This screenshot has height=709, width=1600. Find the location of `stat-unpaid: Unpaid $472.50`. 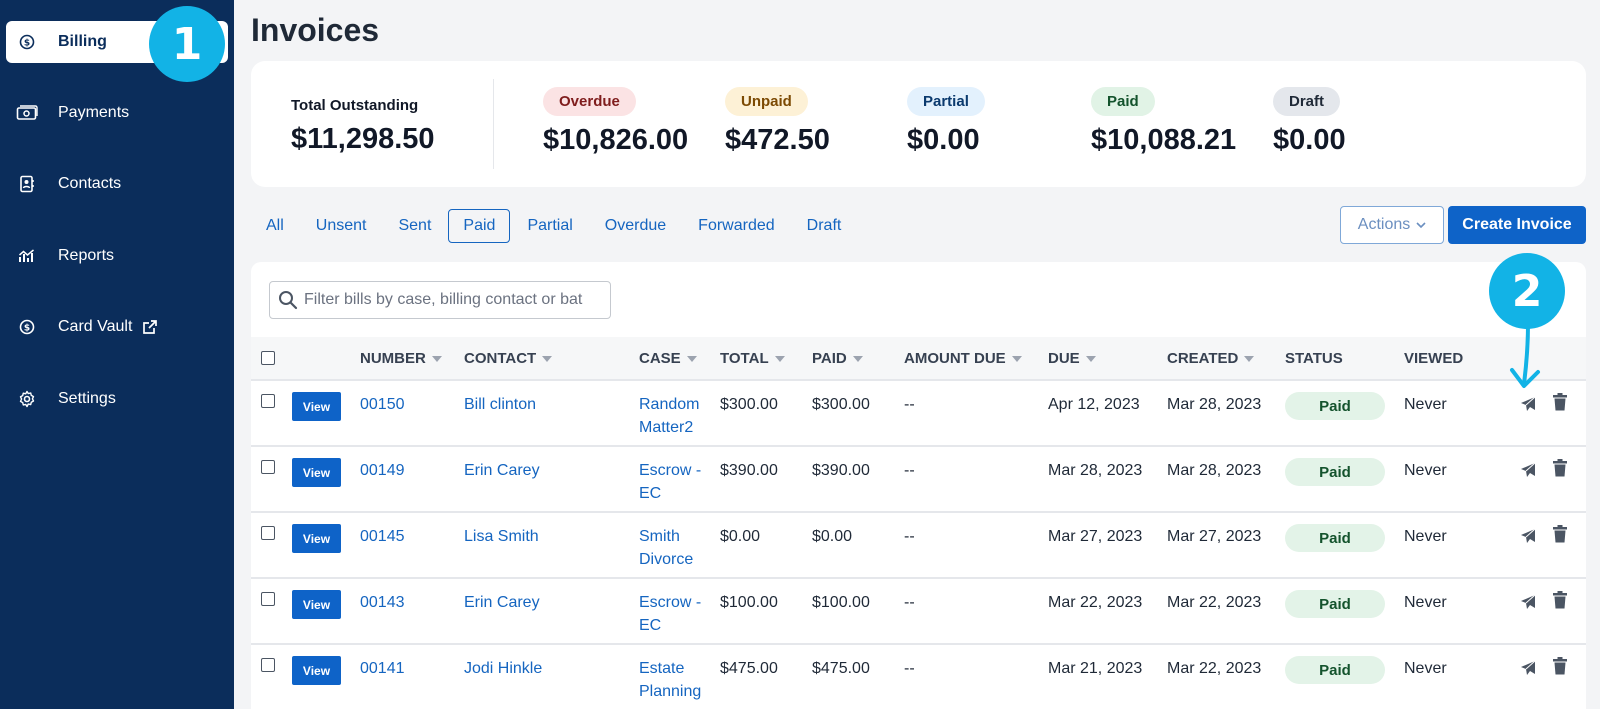

stat-unpaid: Unpaid $472.50 is located at coordinates (777, 122).